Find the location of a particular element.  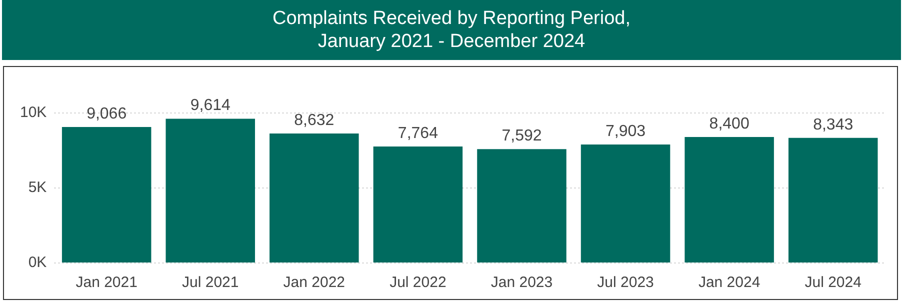

x-tick-label: Jan 2021 is located at coordinates (107, 283).